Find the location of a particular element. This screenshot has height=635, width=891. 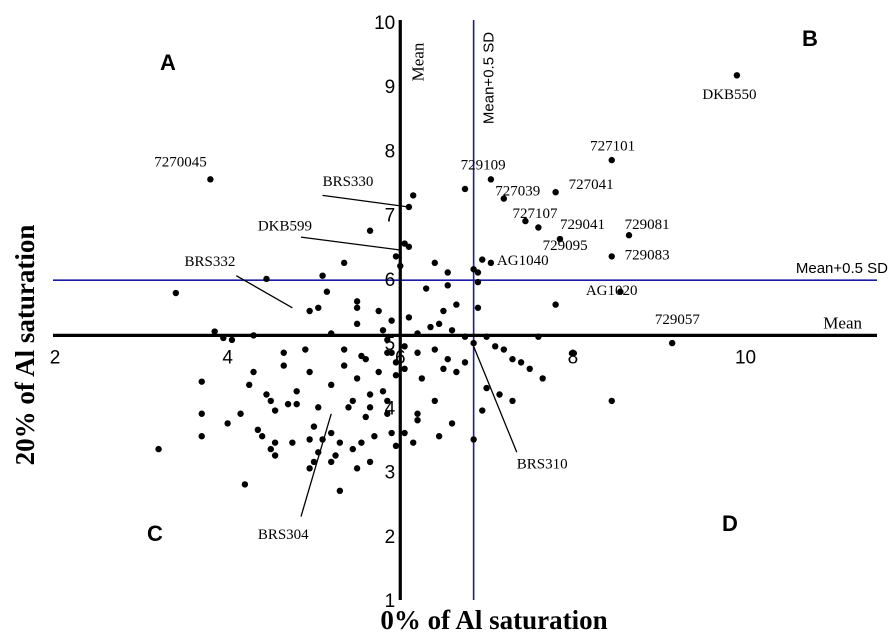

sd-vertical-label: Mean+0.5 SD is located at coordinates (489, 78).